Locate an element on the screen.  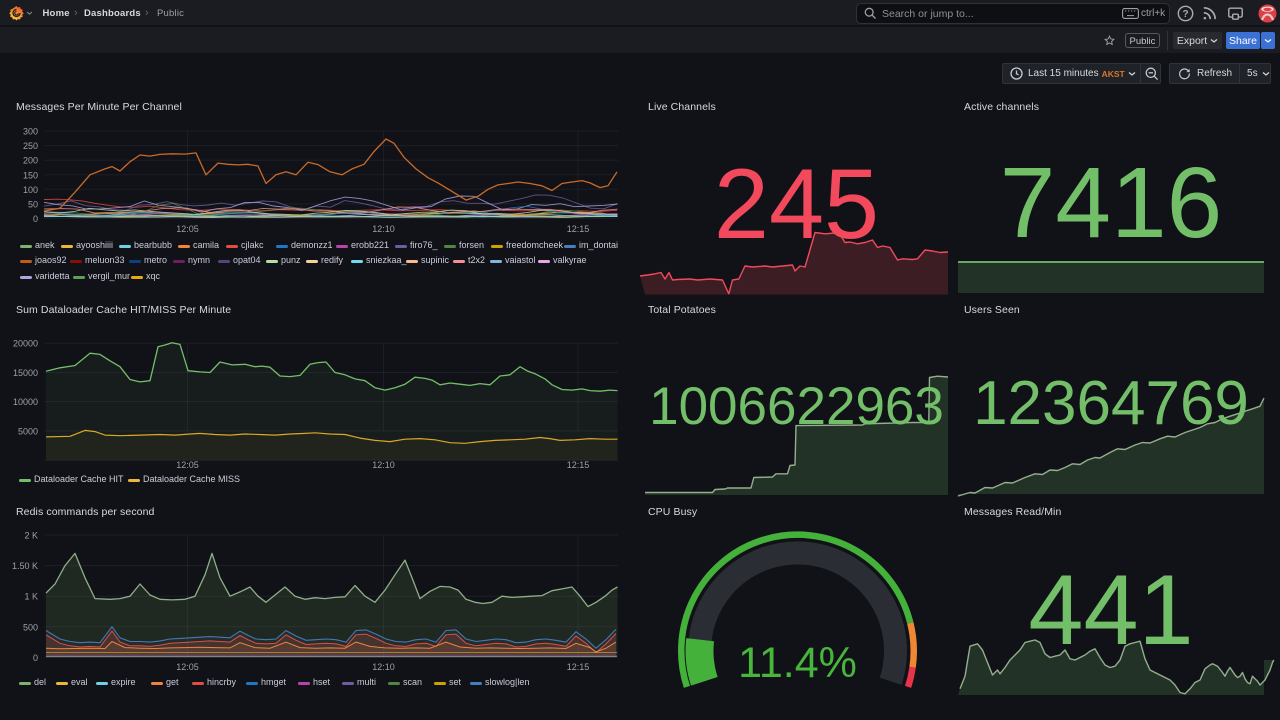
svg-text: 300 is located at coordinates (30, 132).